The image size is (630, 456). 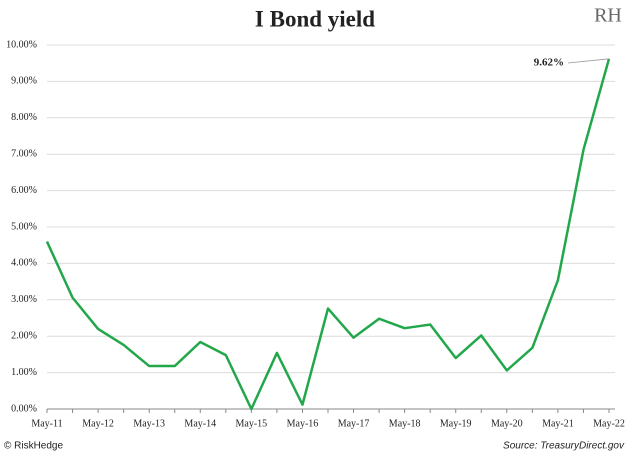 I want to click on x-tick-label: May-19, so click(x=456, y=423).